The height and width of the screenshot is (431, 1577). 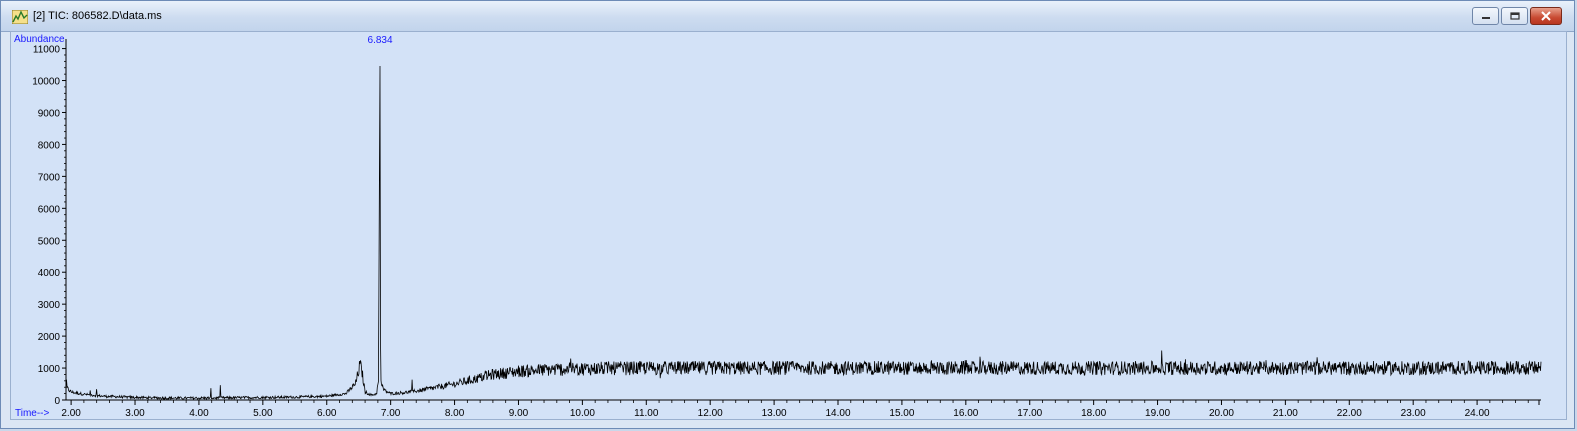 I want to click on x-tick-label: 10.00, so click(x=582, y=413).